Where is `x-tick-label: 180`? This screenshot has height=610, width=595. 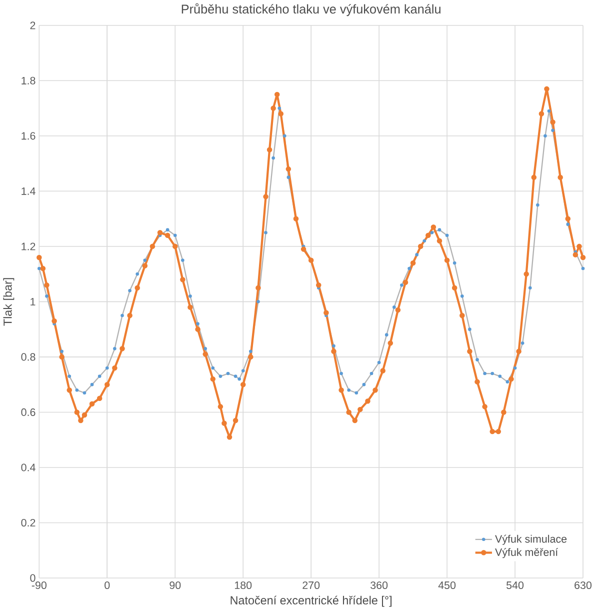 x-tick-label: 180 is located at coordinates (243, 585).